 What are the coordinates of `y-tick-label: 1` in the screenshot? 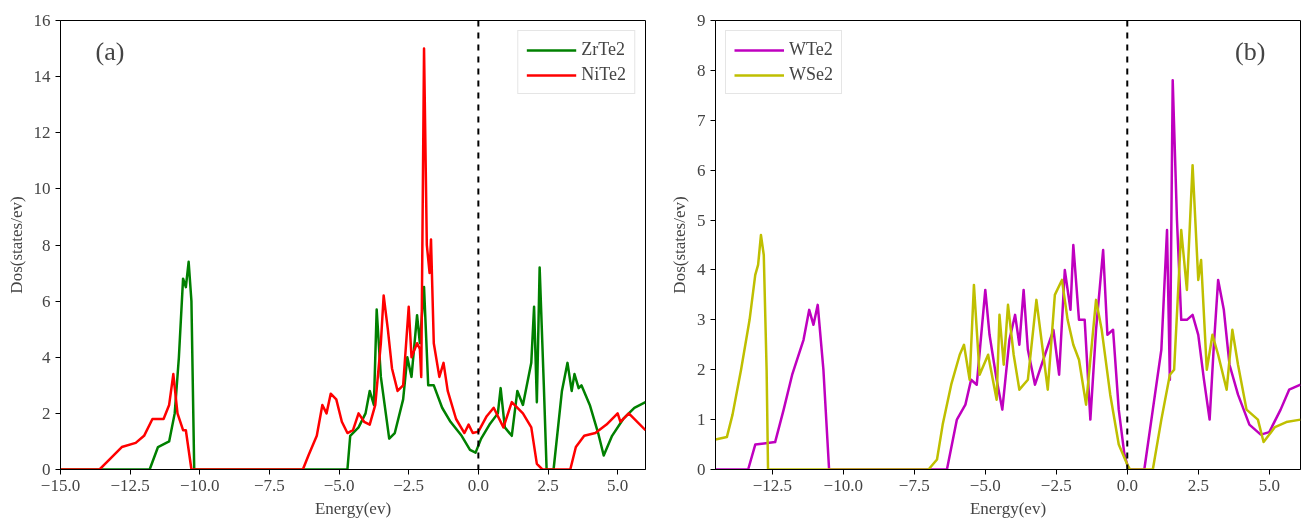 It's located at (701, 420).